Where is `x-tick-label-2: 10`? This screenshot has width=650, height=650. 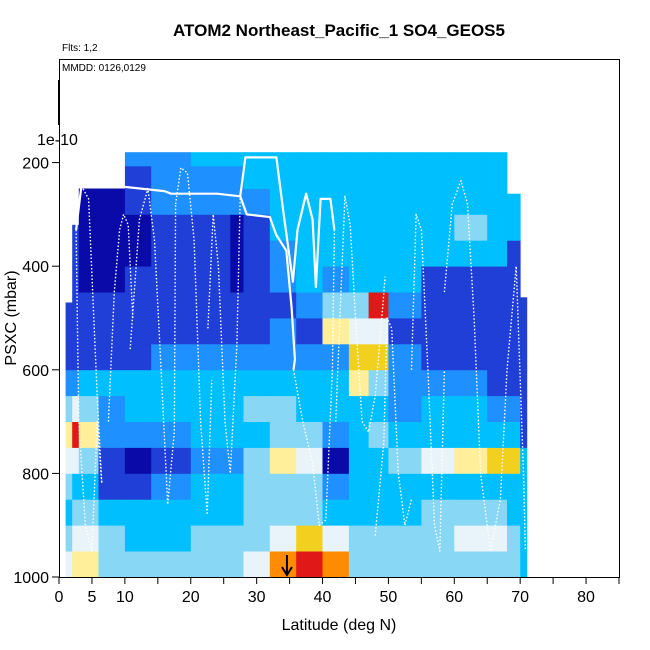 x-tick-label-2: 10 is located at coordinates (125, 597).